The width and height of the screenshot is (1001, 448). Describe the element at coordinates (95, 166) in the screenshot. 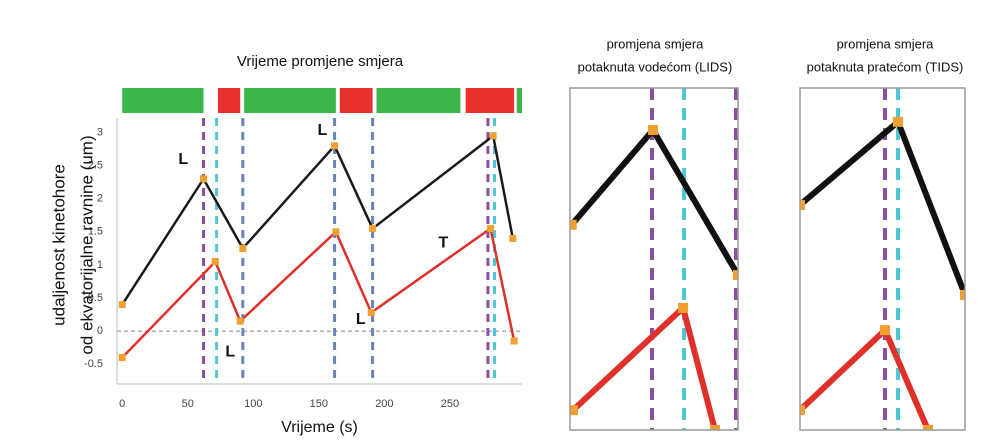

I see `y-tick-label: 2.5` at that location.